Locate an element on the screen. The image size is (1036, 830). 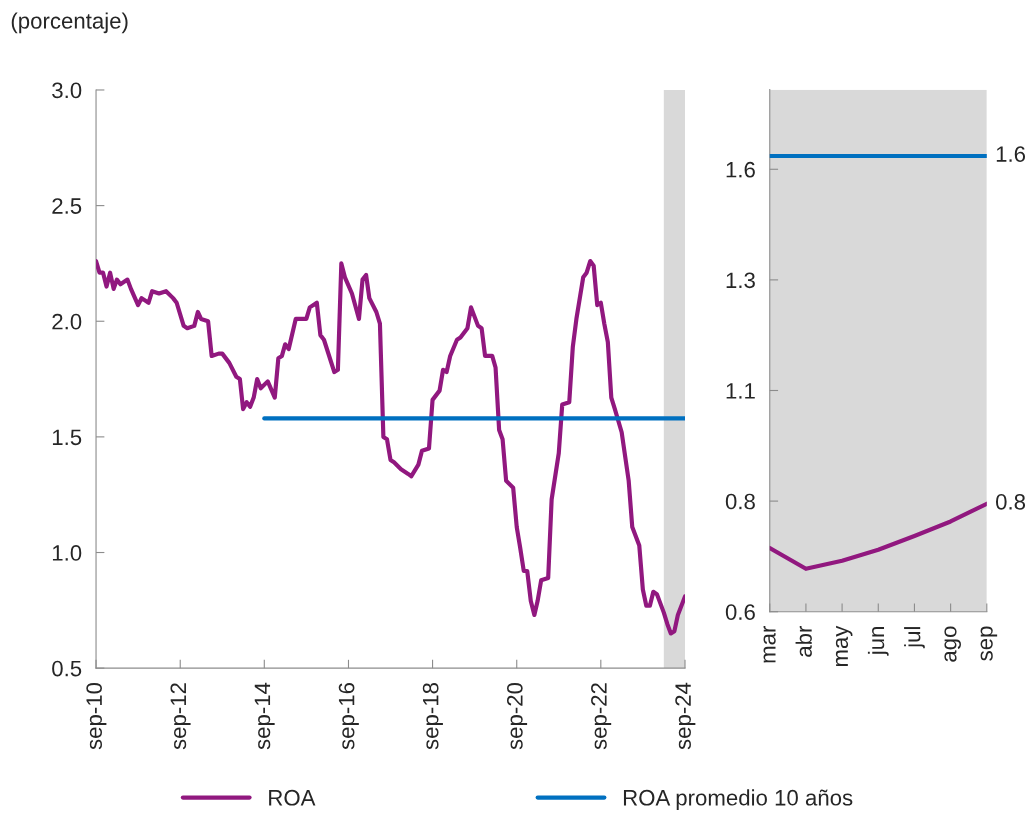
x-tick-label: jul is located at coordinates (914, 638).